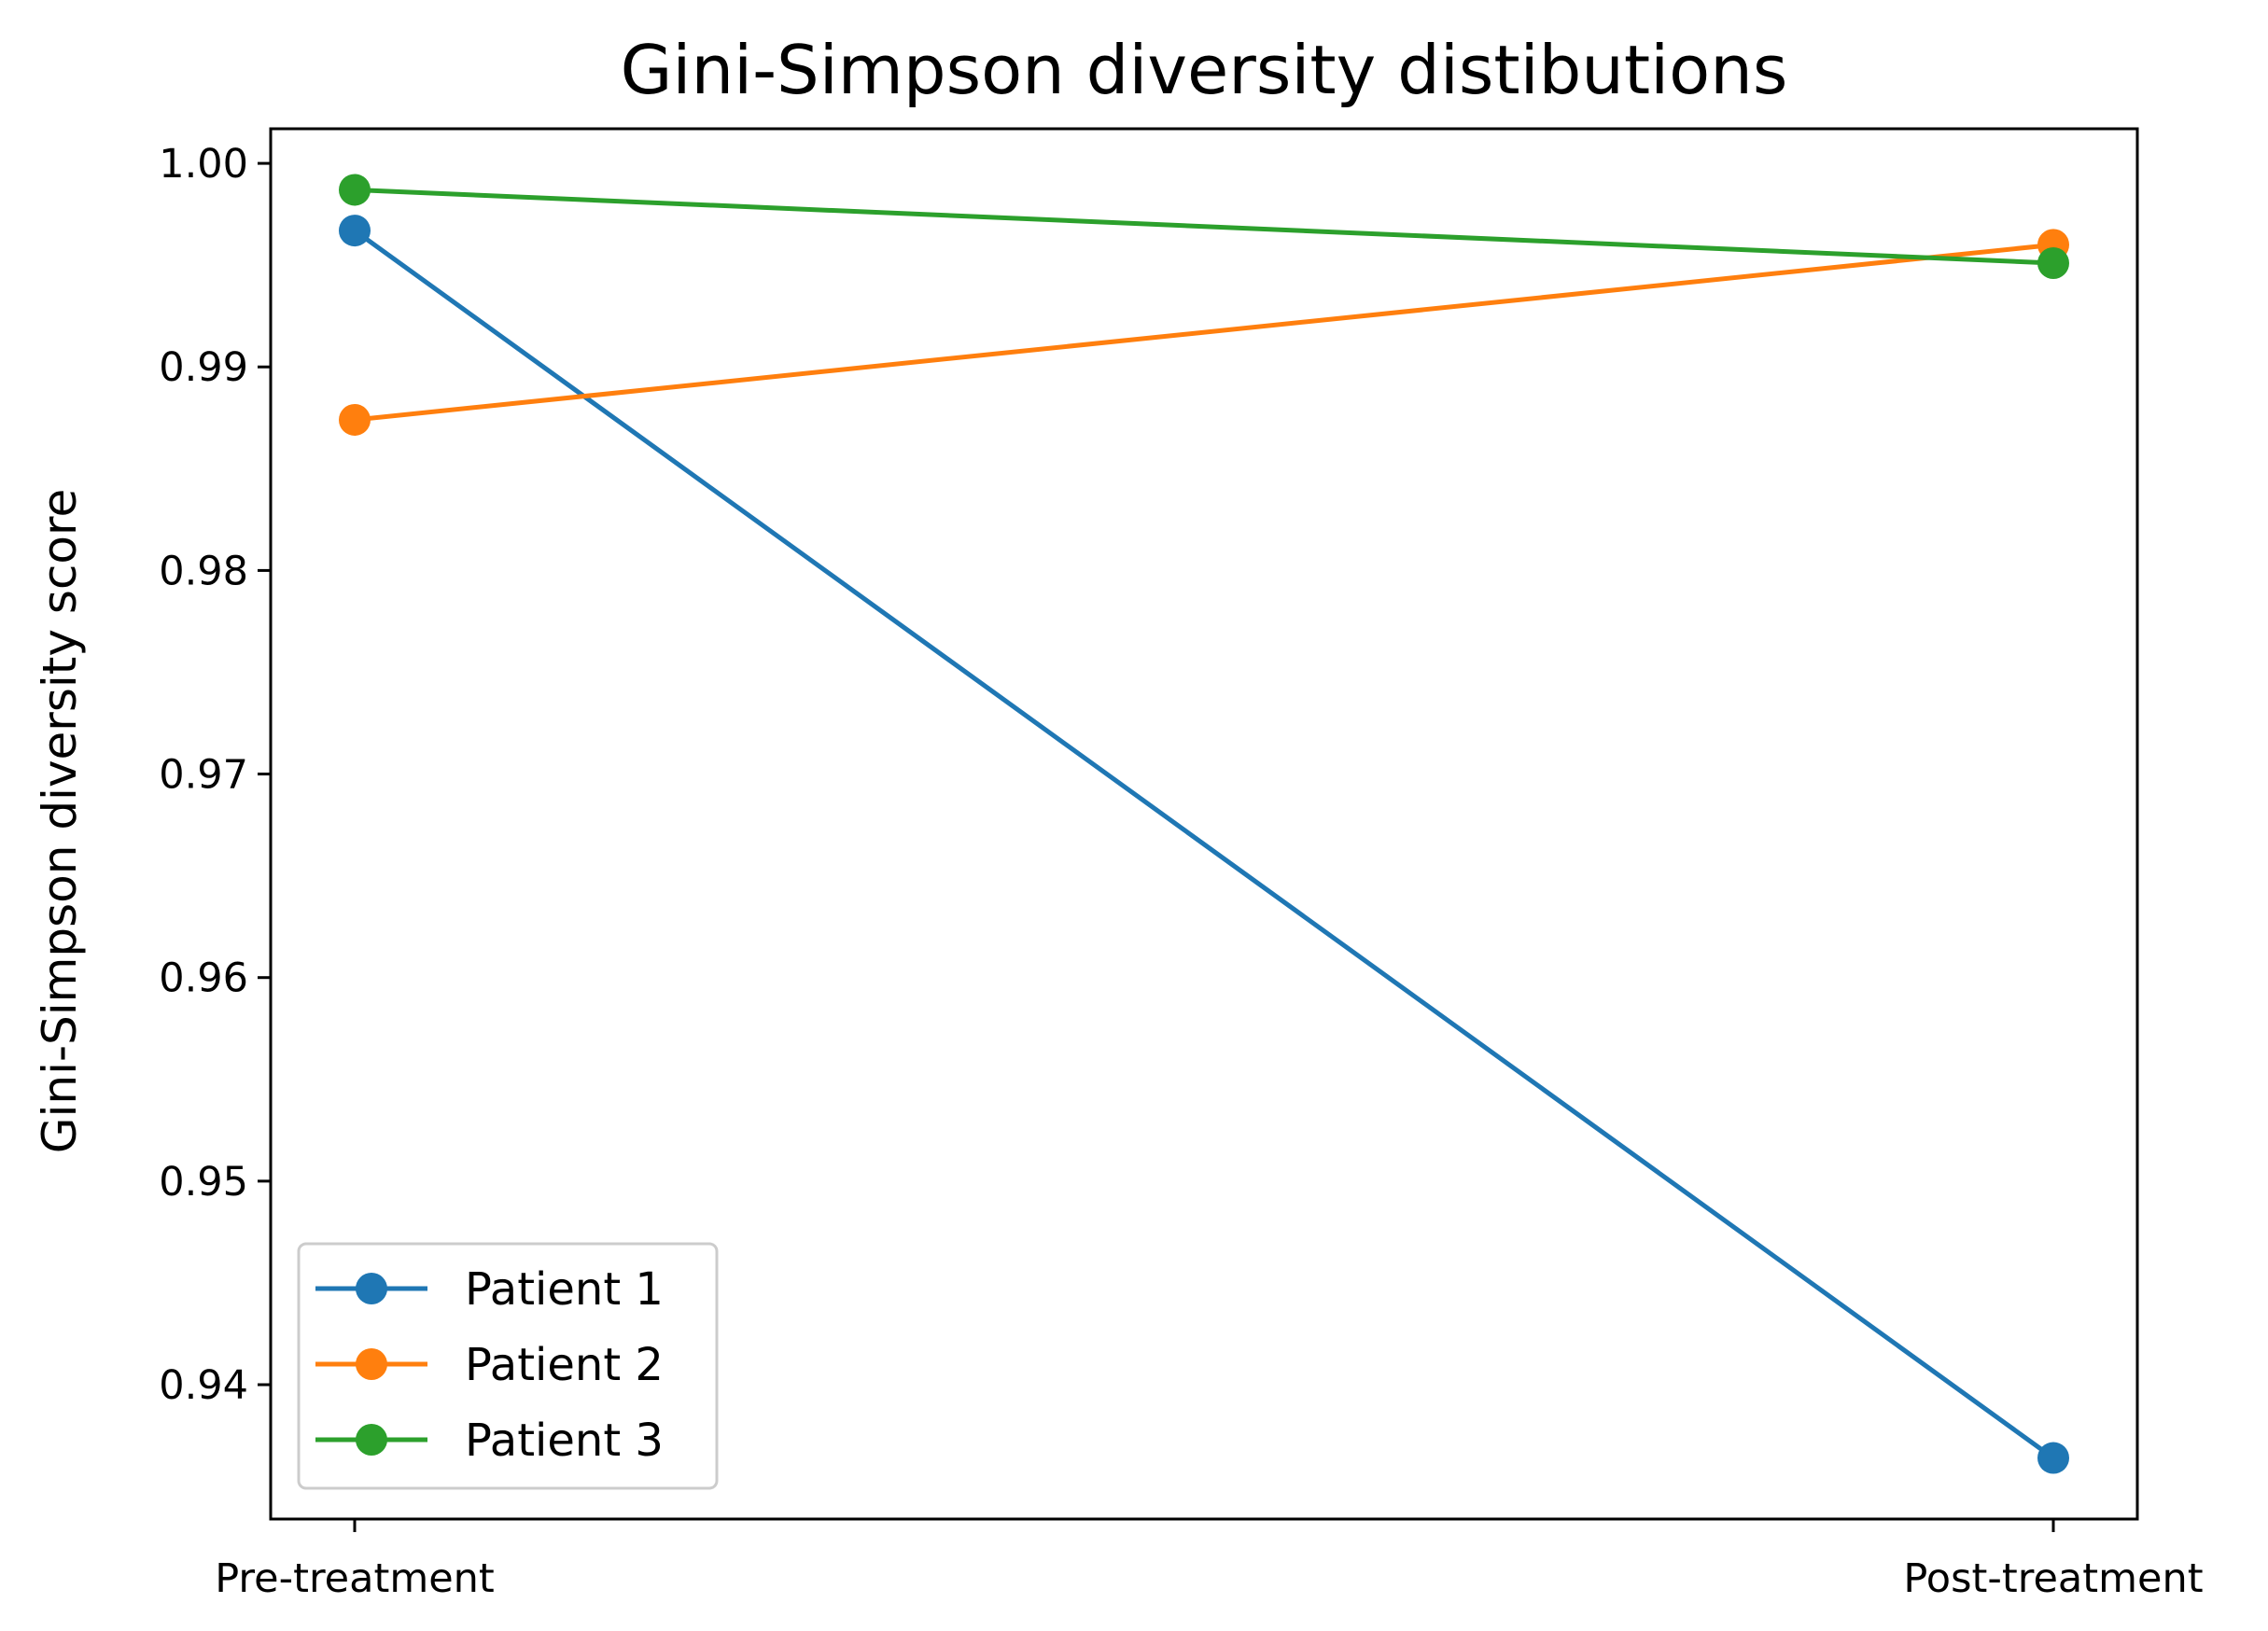  I want to click on y-axis-label: Gini-Simpson diversity score, so click(60, 821).